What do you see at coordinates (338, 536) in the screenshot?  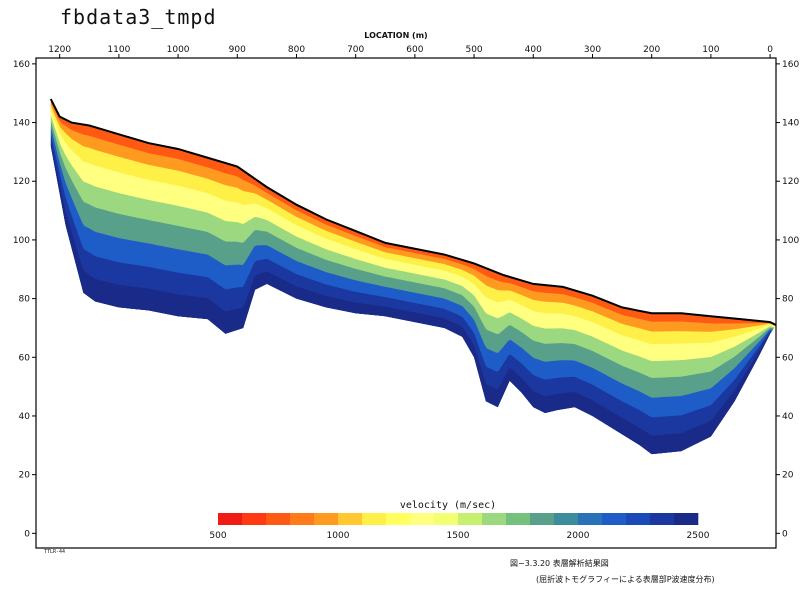 I see `colorbar-tick-label: 1000` at bounding box center [338, 536].